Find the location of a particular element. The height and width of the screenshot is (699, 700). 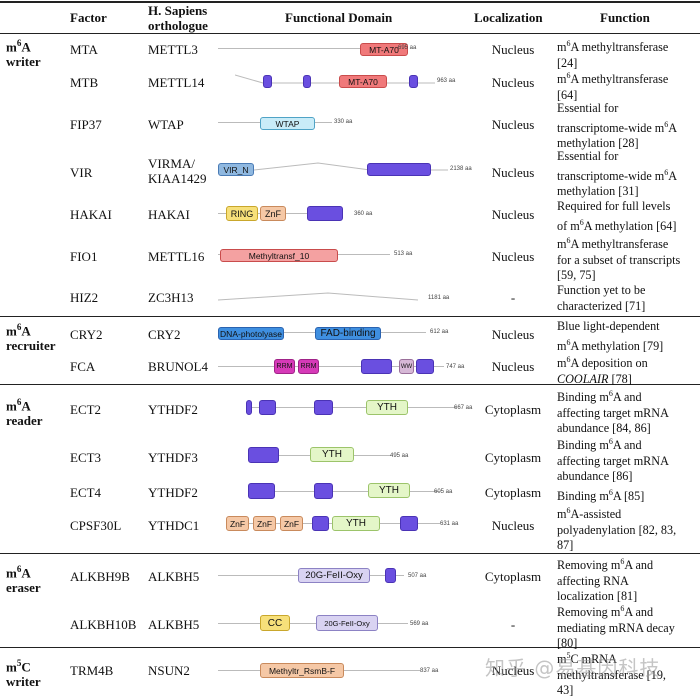

dna-photolyase-domain: DNA-photolyase is located at coordinates (251, 333).